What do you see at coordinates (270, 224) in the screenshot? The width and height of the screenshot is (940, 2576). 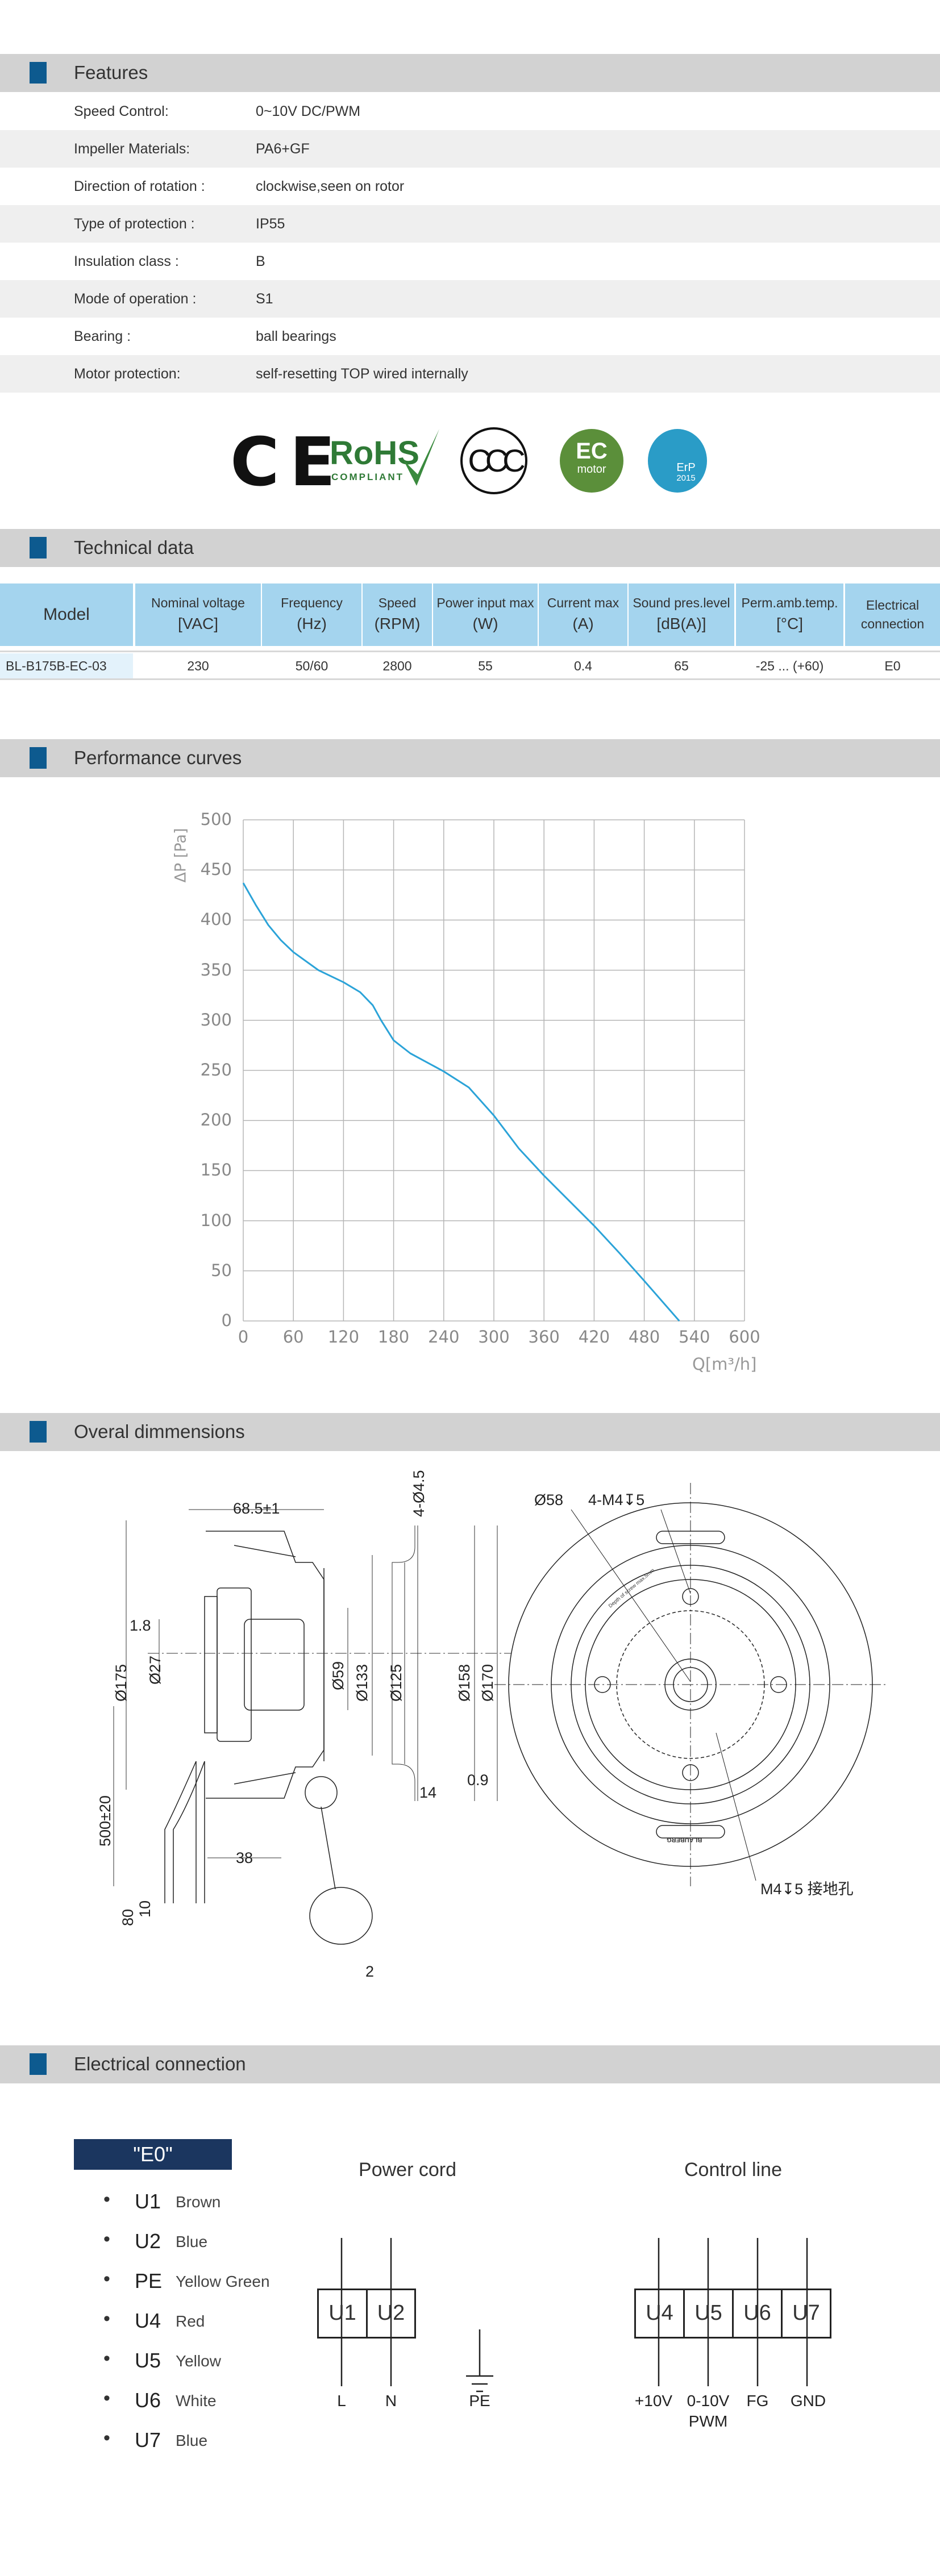 I see `feature-value: IP55` at bounding box center [270, 224].